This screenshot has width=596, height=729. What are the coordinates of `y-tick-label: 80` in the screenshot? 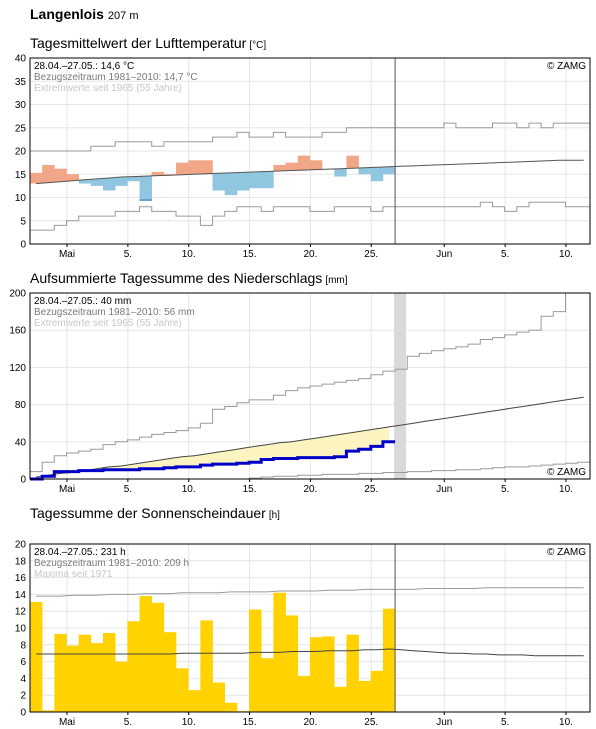 It's located at (21, 405).